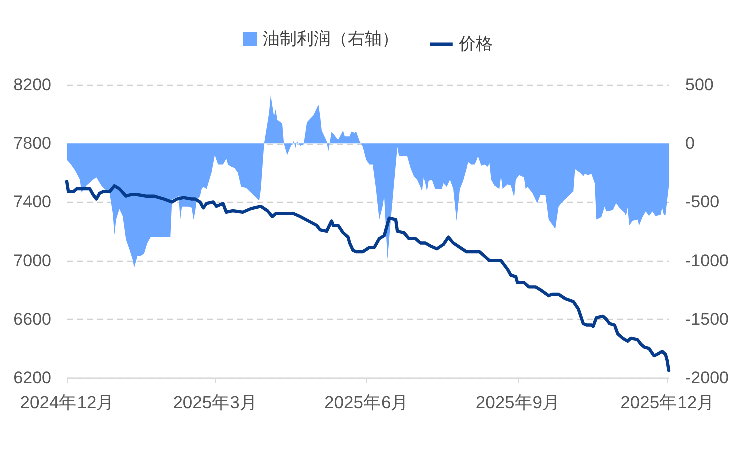 Image resolution: width=742 pixels, height=450 pixels. I want to click on y2-tick-label: -1000, so click(707, 260).